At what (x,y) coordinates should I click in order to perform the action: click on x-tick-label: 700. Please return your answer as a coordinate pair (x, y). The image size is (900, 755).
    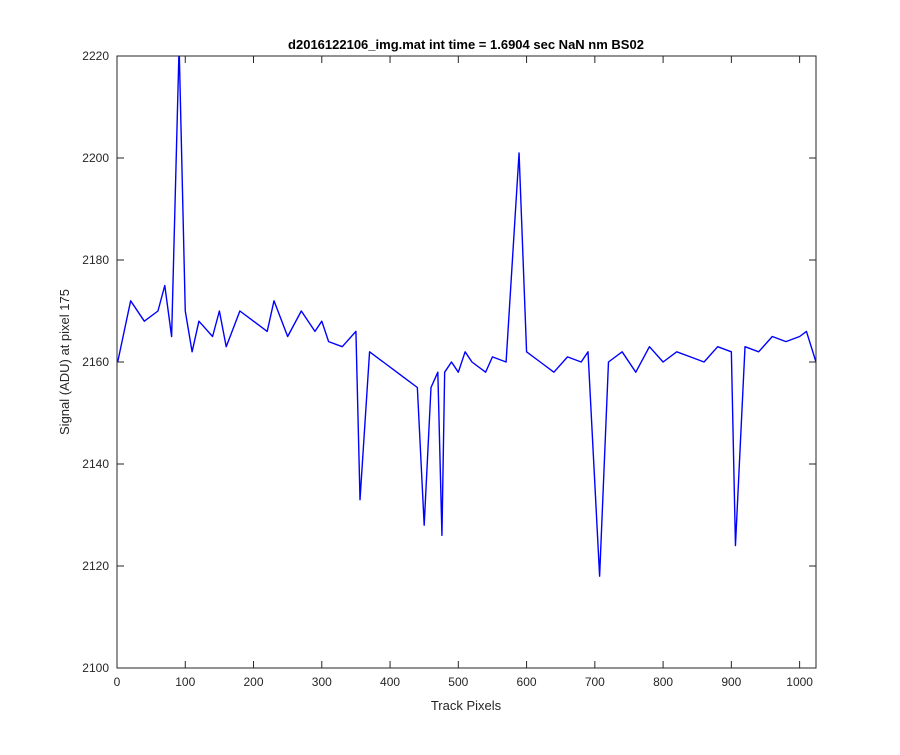
    Looking at the image, I should click on (595, 682).